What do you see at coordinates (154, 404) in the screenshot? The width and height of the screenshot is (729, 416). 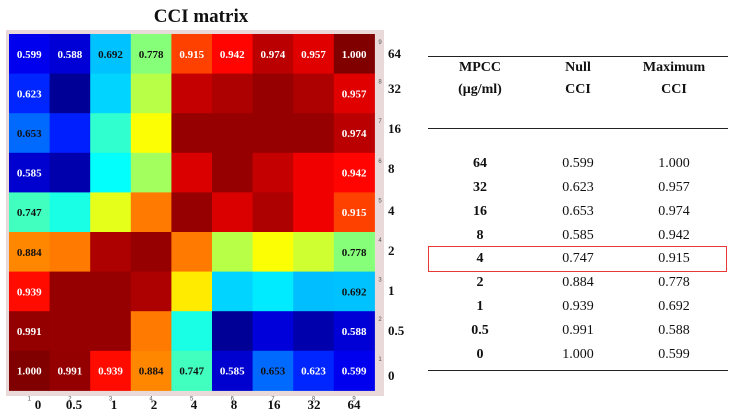 I see `x-tick-label: 2` at bounding box center [154, 404].